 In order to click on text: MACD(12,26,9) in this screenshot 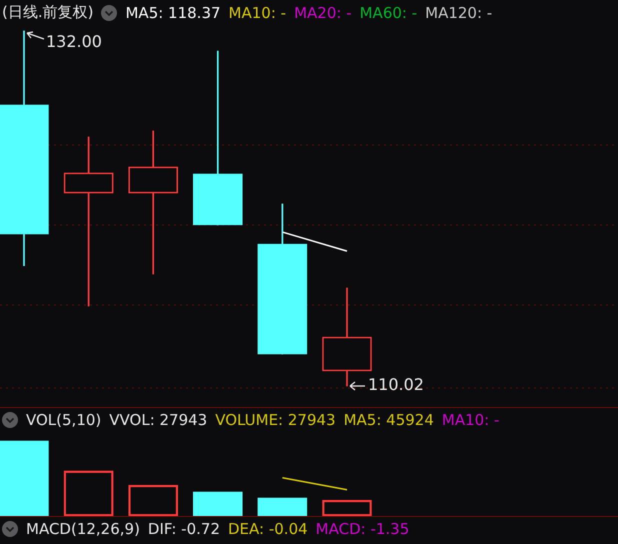, I will do `click(83, 529)`.